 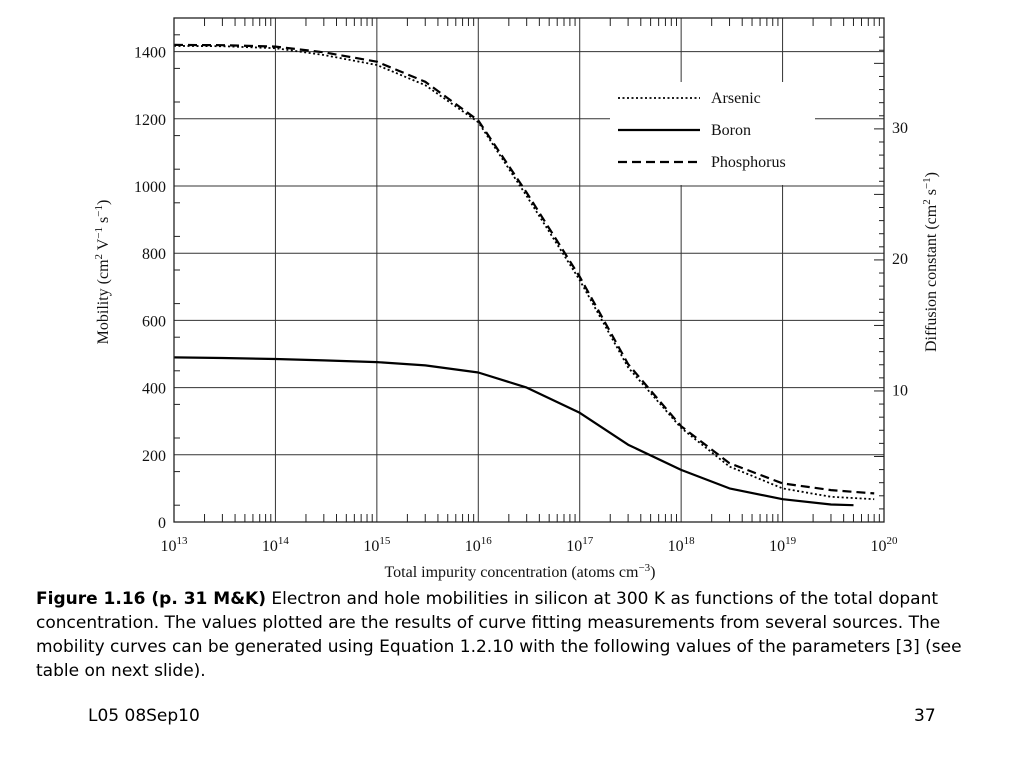 I want to click on x-tick-label: 1019, so click(x=783, y=545).